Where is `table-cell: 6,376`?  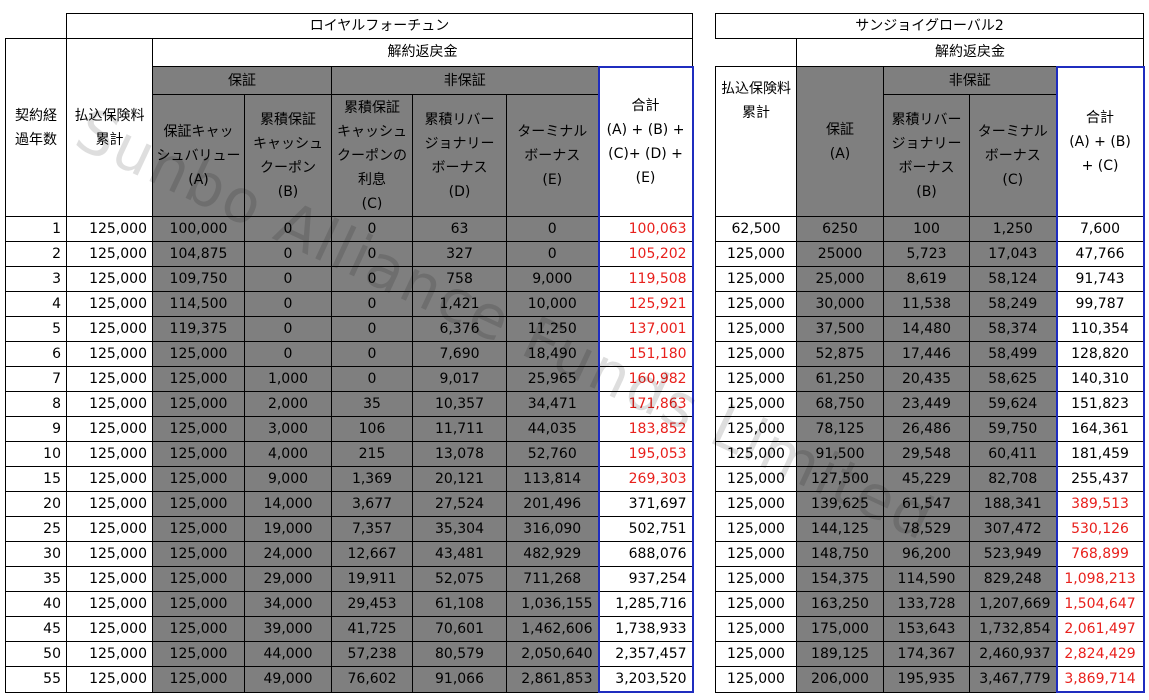
table-cell: 6,376 is located at coordinates (459, 329).